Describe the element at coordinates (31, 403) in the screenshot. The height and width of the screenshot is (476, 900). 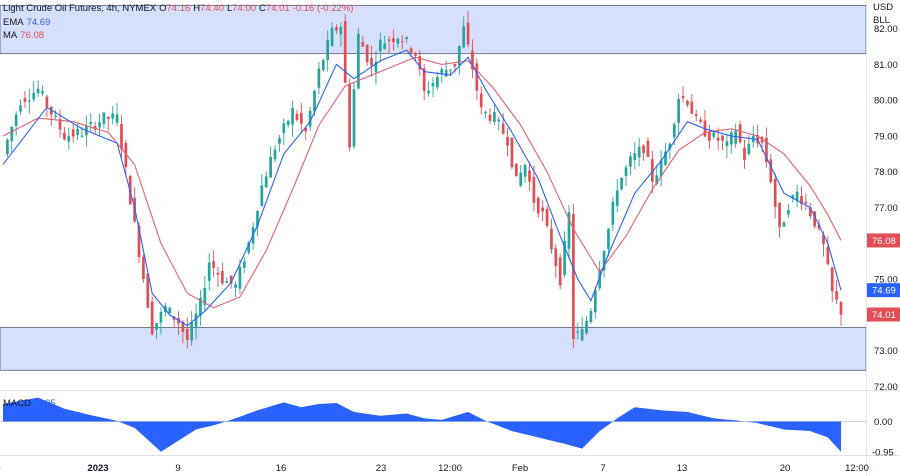
I see `macd-legend: MACD -0.95` at that location.